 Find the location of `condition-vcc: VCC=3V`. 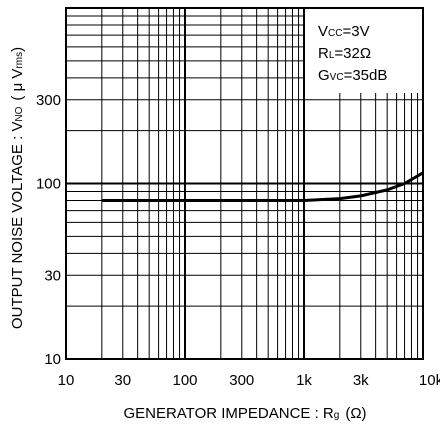

condition-vcc: VCC=3V is located at coordinates (344, 31).